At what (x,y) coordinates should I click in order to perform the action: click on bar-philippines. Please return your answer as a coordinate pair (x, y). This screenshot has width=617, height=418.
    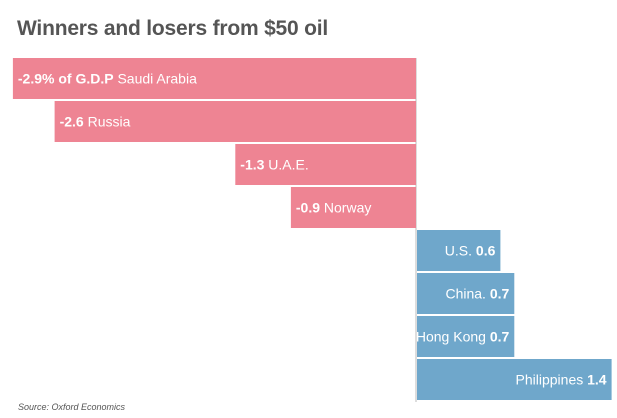
    Looking at the image, I should click on (514, 379).